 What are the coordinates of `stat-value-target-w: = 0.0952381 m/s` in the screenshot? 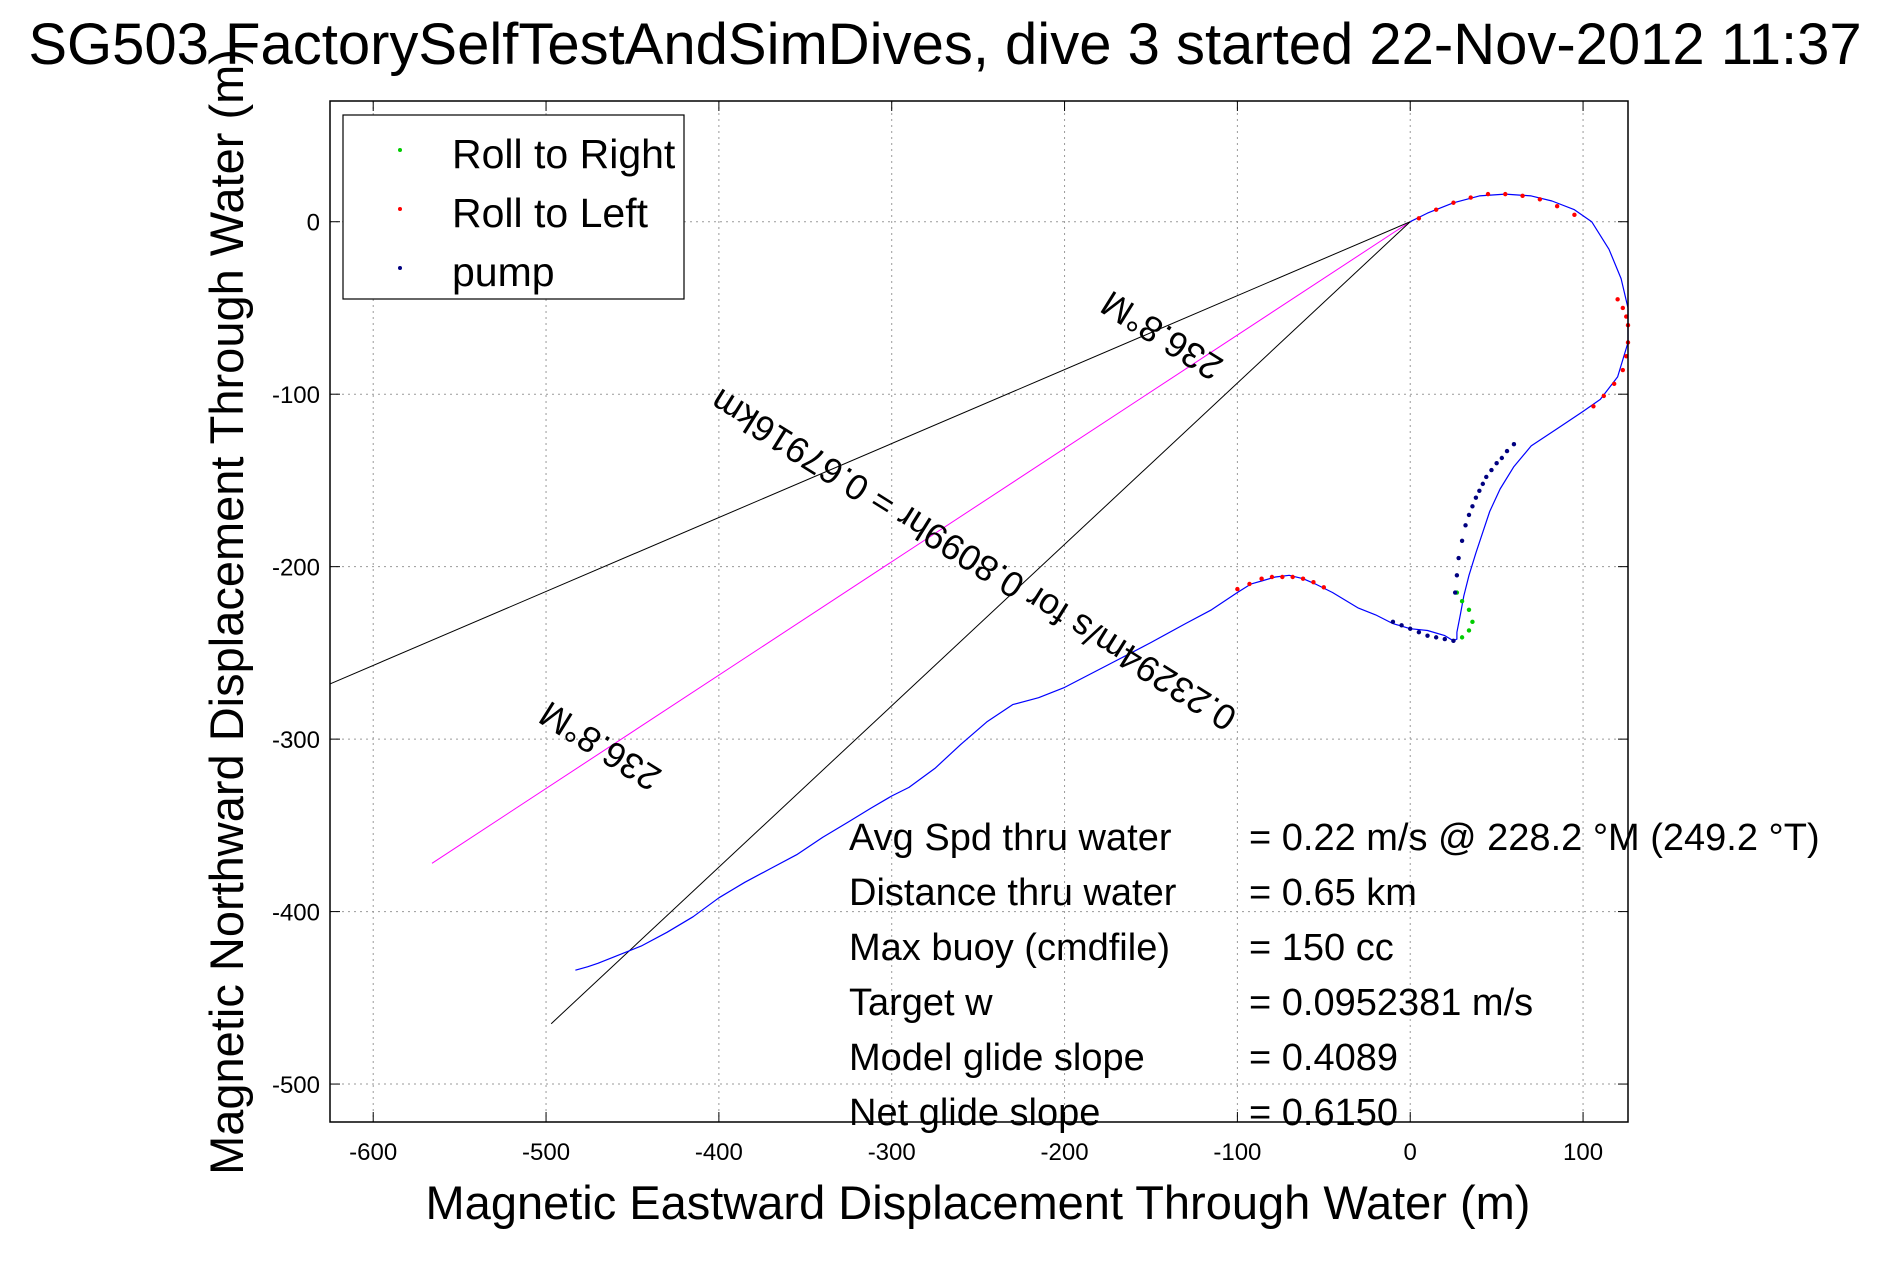 It's located at (1391, 1003).